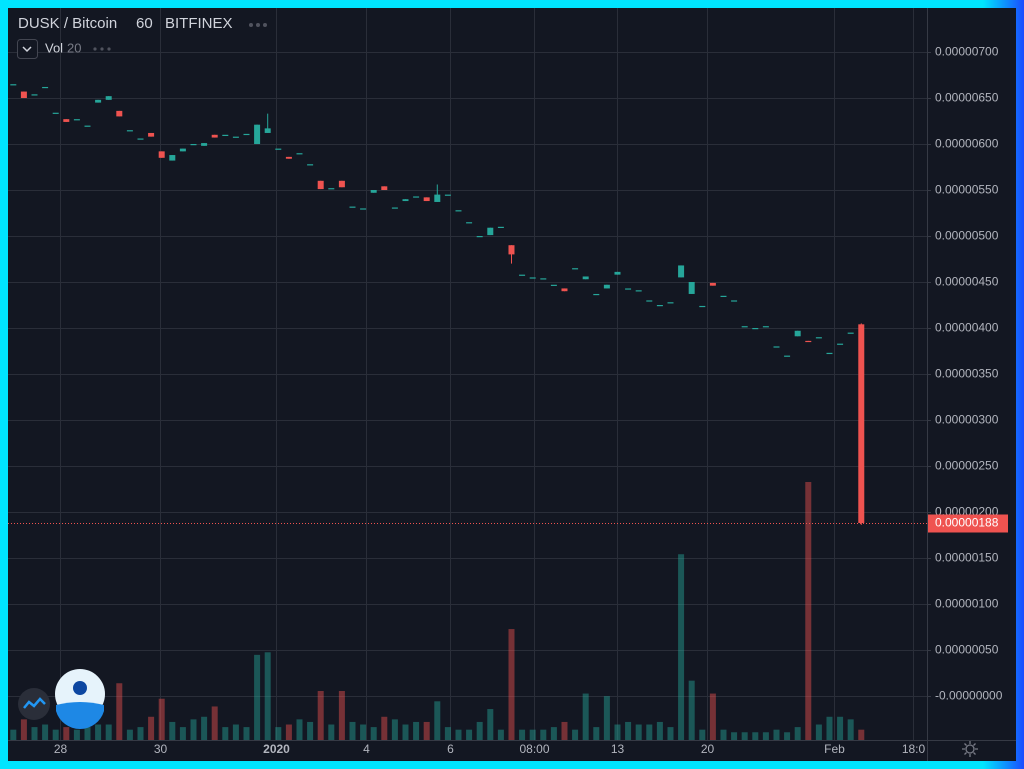 This screenshot has width=1024, height=769. Describe the element at coordinates (80, 699) in the screenshot. I see `avatar-button` at that location.